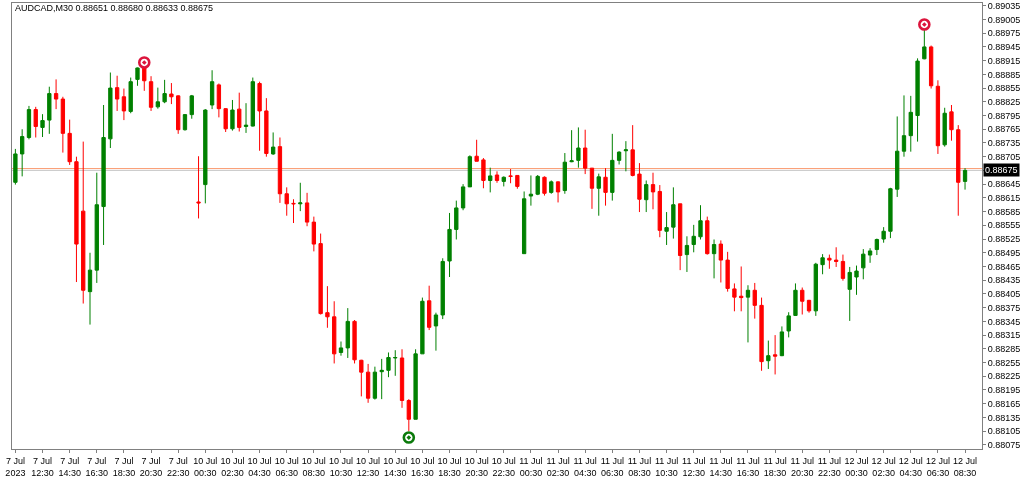  What do you see at coordinates (1004, 74) in the screenshot?
I see `y-tick-label: 0.88885` at bounding box center [1004, 74].